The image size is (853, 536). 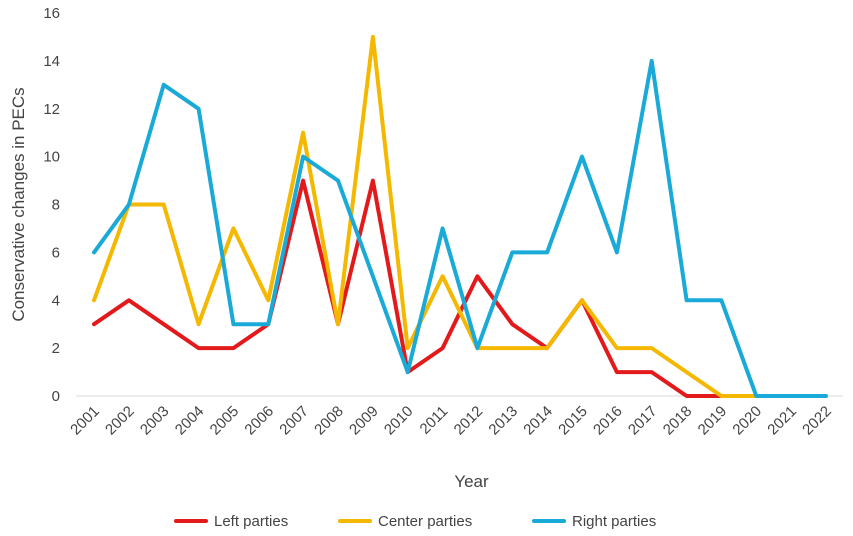 What do you see at coordinates (573, 421) in the screenshot?
I see `x-tick-label: 2015` at bounding box center [573, 421].